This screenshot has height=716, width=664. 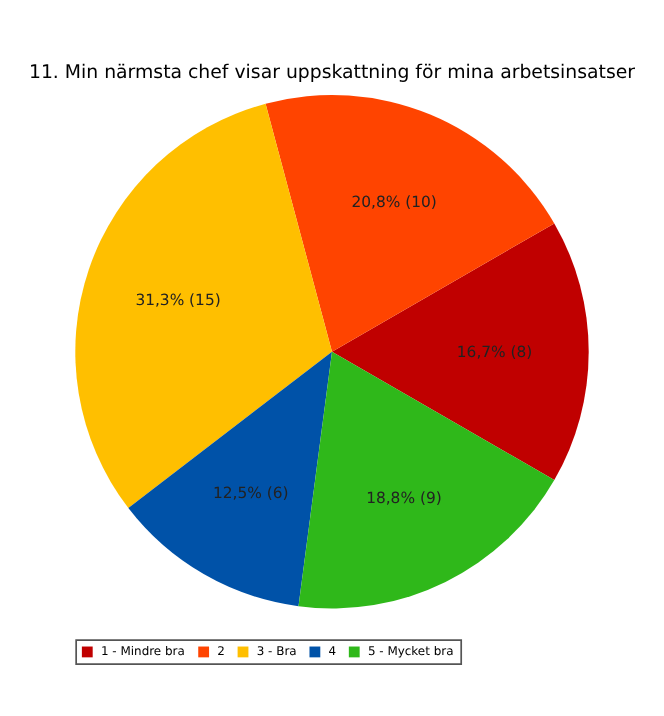 I want to click on data-label: 16,7% (8), so click(x=494, y=351).